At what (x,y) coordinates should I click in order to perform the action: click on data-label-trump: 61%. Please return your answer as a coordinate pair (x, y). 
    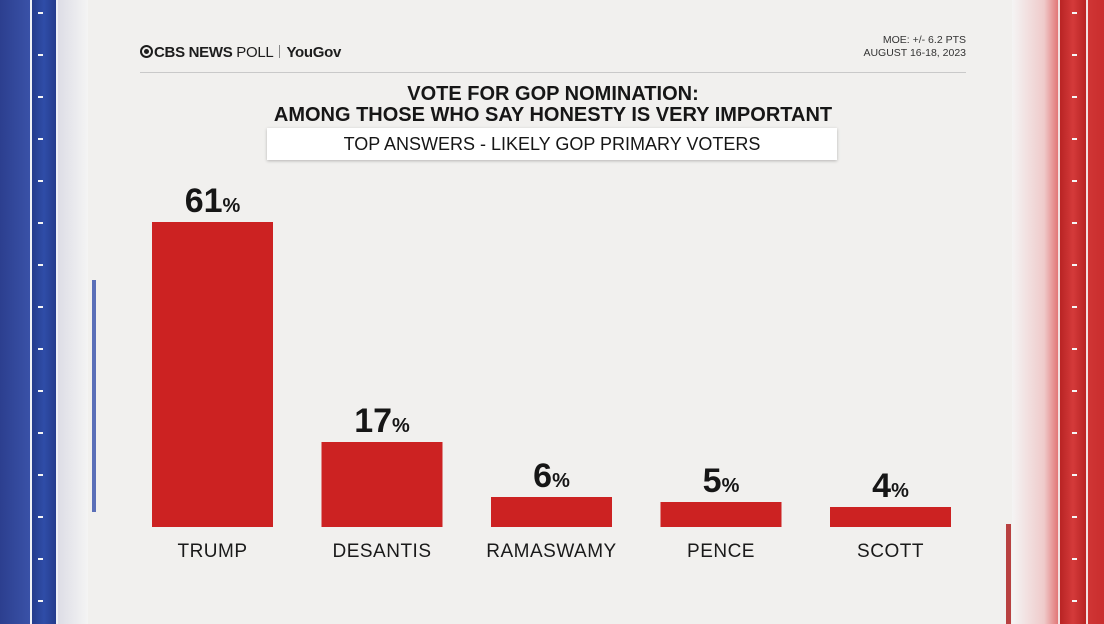
    Looking at the image, I should click on (213, 201).